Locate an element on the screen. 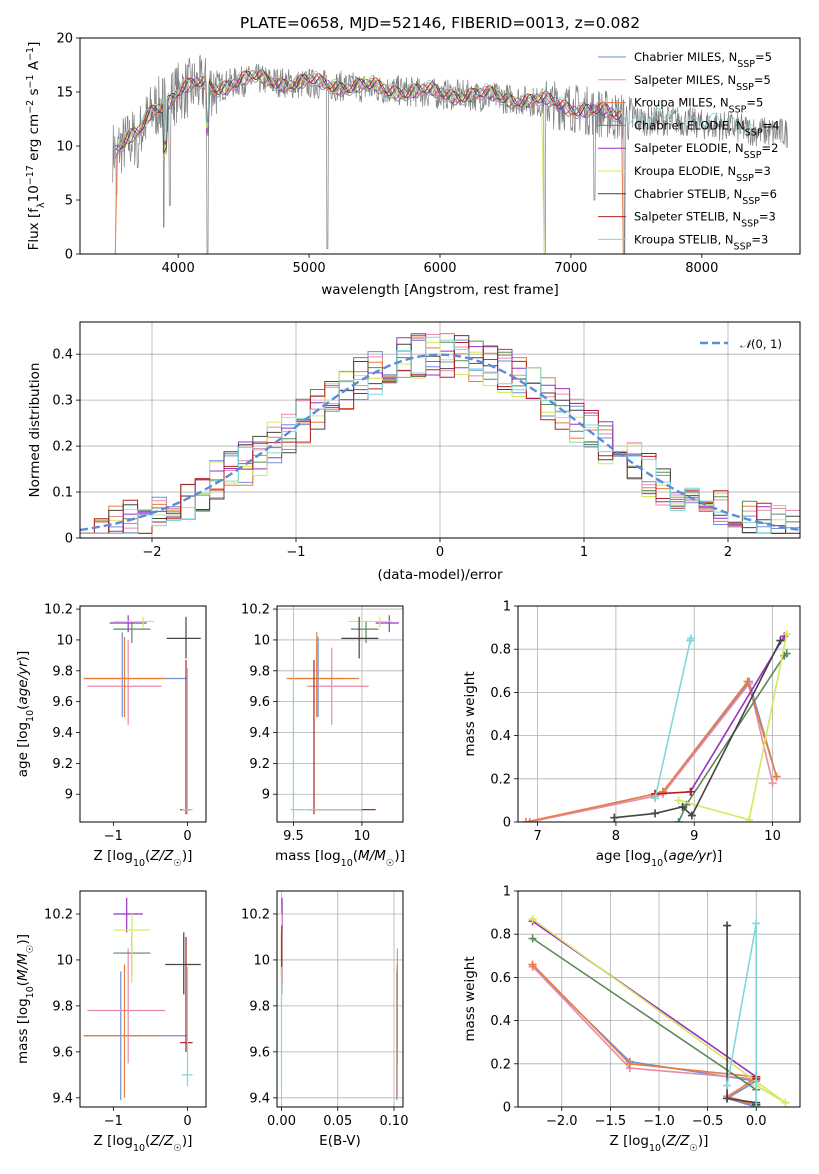 Image resolution: width=819 pixels, height=1174 pixels. legend-label: Chabrier STELIB, NSSP=6 is located at coordinates (705, 197).